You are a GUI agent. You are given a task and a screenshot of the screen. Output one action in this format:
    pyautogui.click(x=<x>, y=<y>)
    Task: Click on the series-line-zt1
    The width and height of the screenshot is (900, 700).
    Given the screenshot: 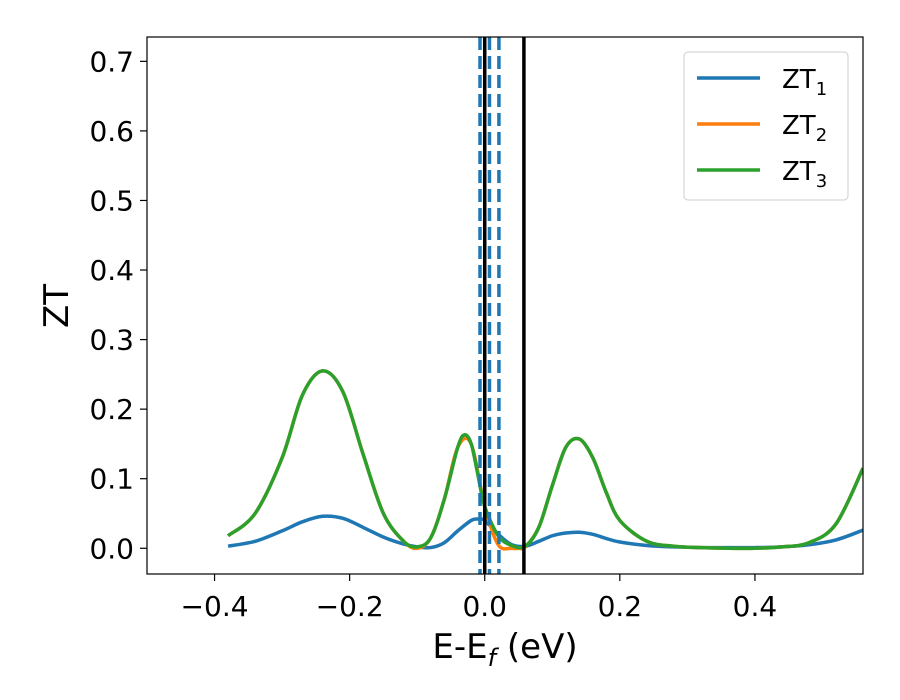 What is the action you would take?
    pyautogui.click(x=545, y=532)
    